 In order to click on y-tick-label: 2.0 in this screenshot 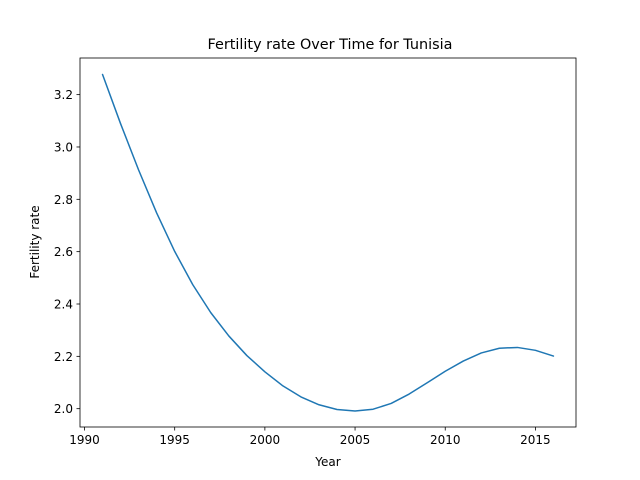, I will do `click(63, 409)`.